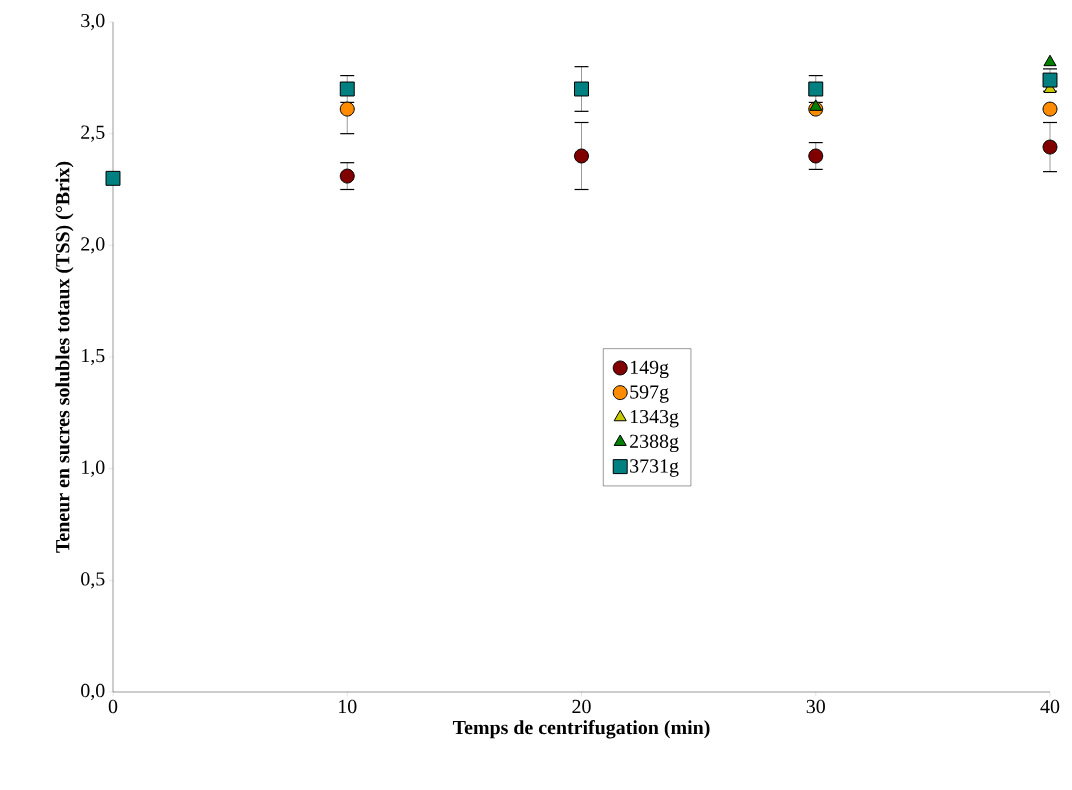 Image resolution: width=1072 pixels, height=790 pixels. What do you see at coordinates (93, 692) in the screenshot?
I see `y-tick-label: 0,0` at bounding box center [93, 692].